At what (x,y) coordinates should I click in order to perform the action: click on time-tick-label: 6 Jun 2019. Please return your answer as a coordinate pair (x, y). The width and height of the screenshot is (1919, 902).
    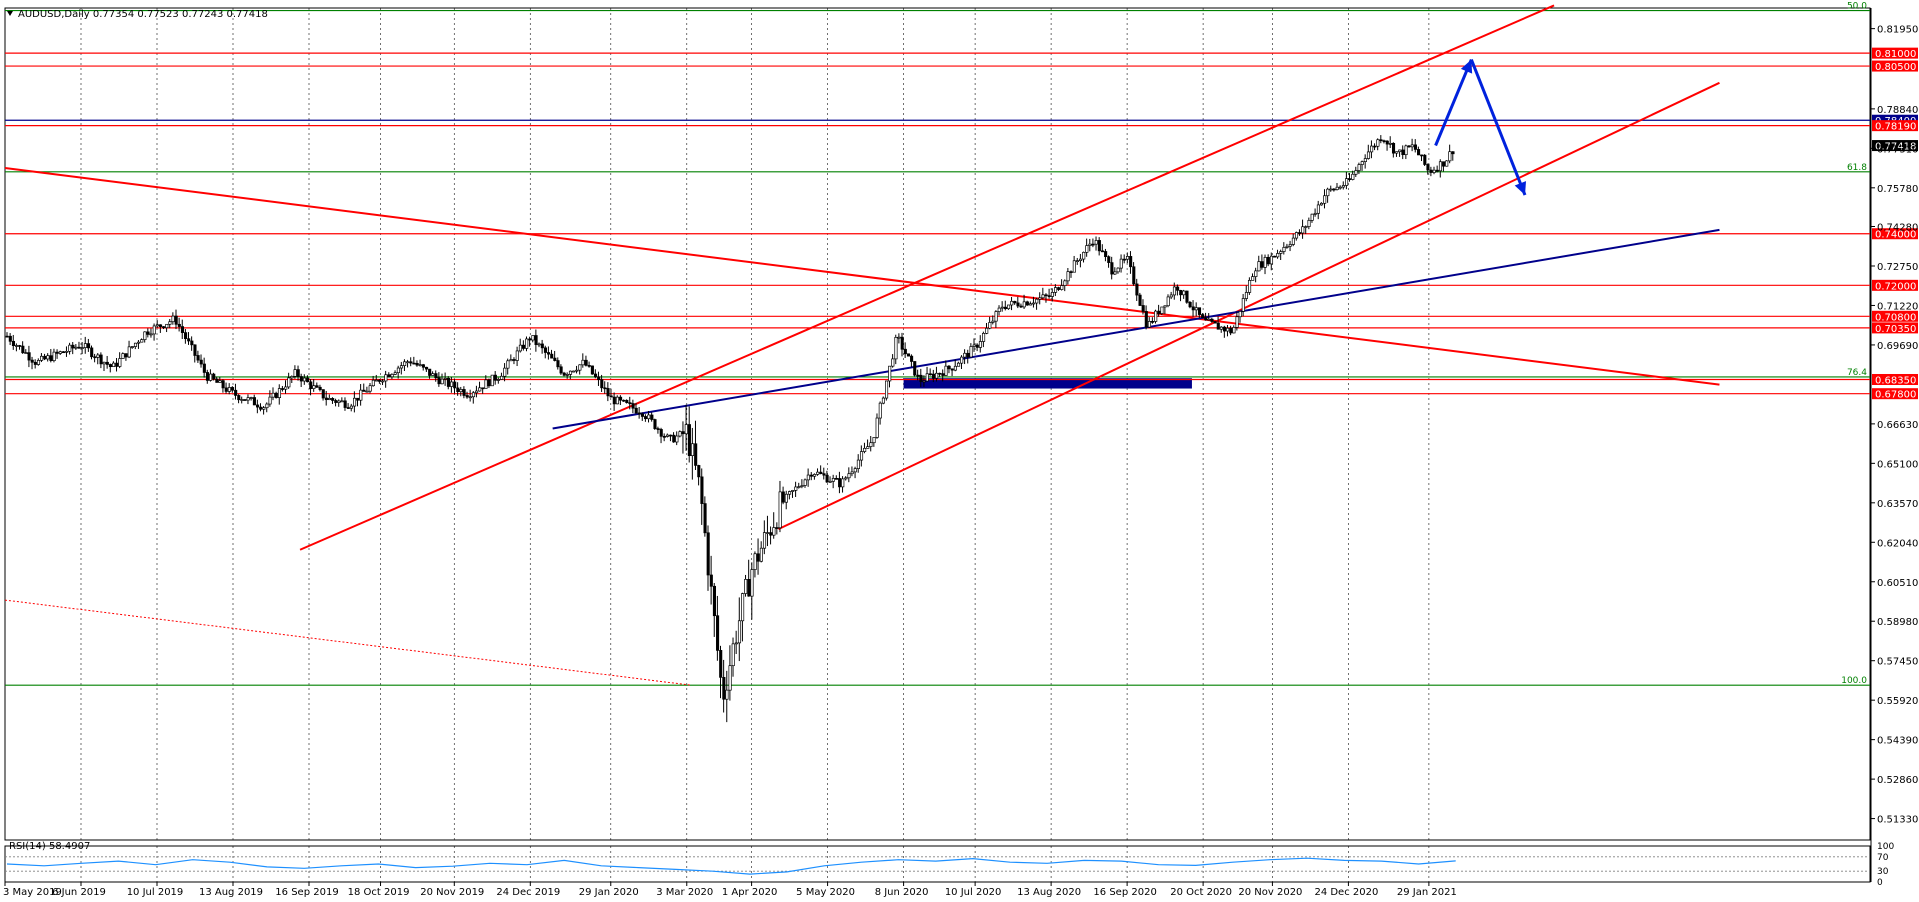
    Looking at the image, I should click on (79, 892).